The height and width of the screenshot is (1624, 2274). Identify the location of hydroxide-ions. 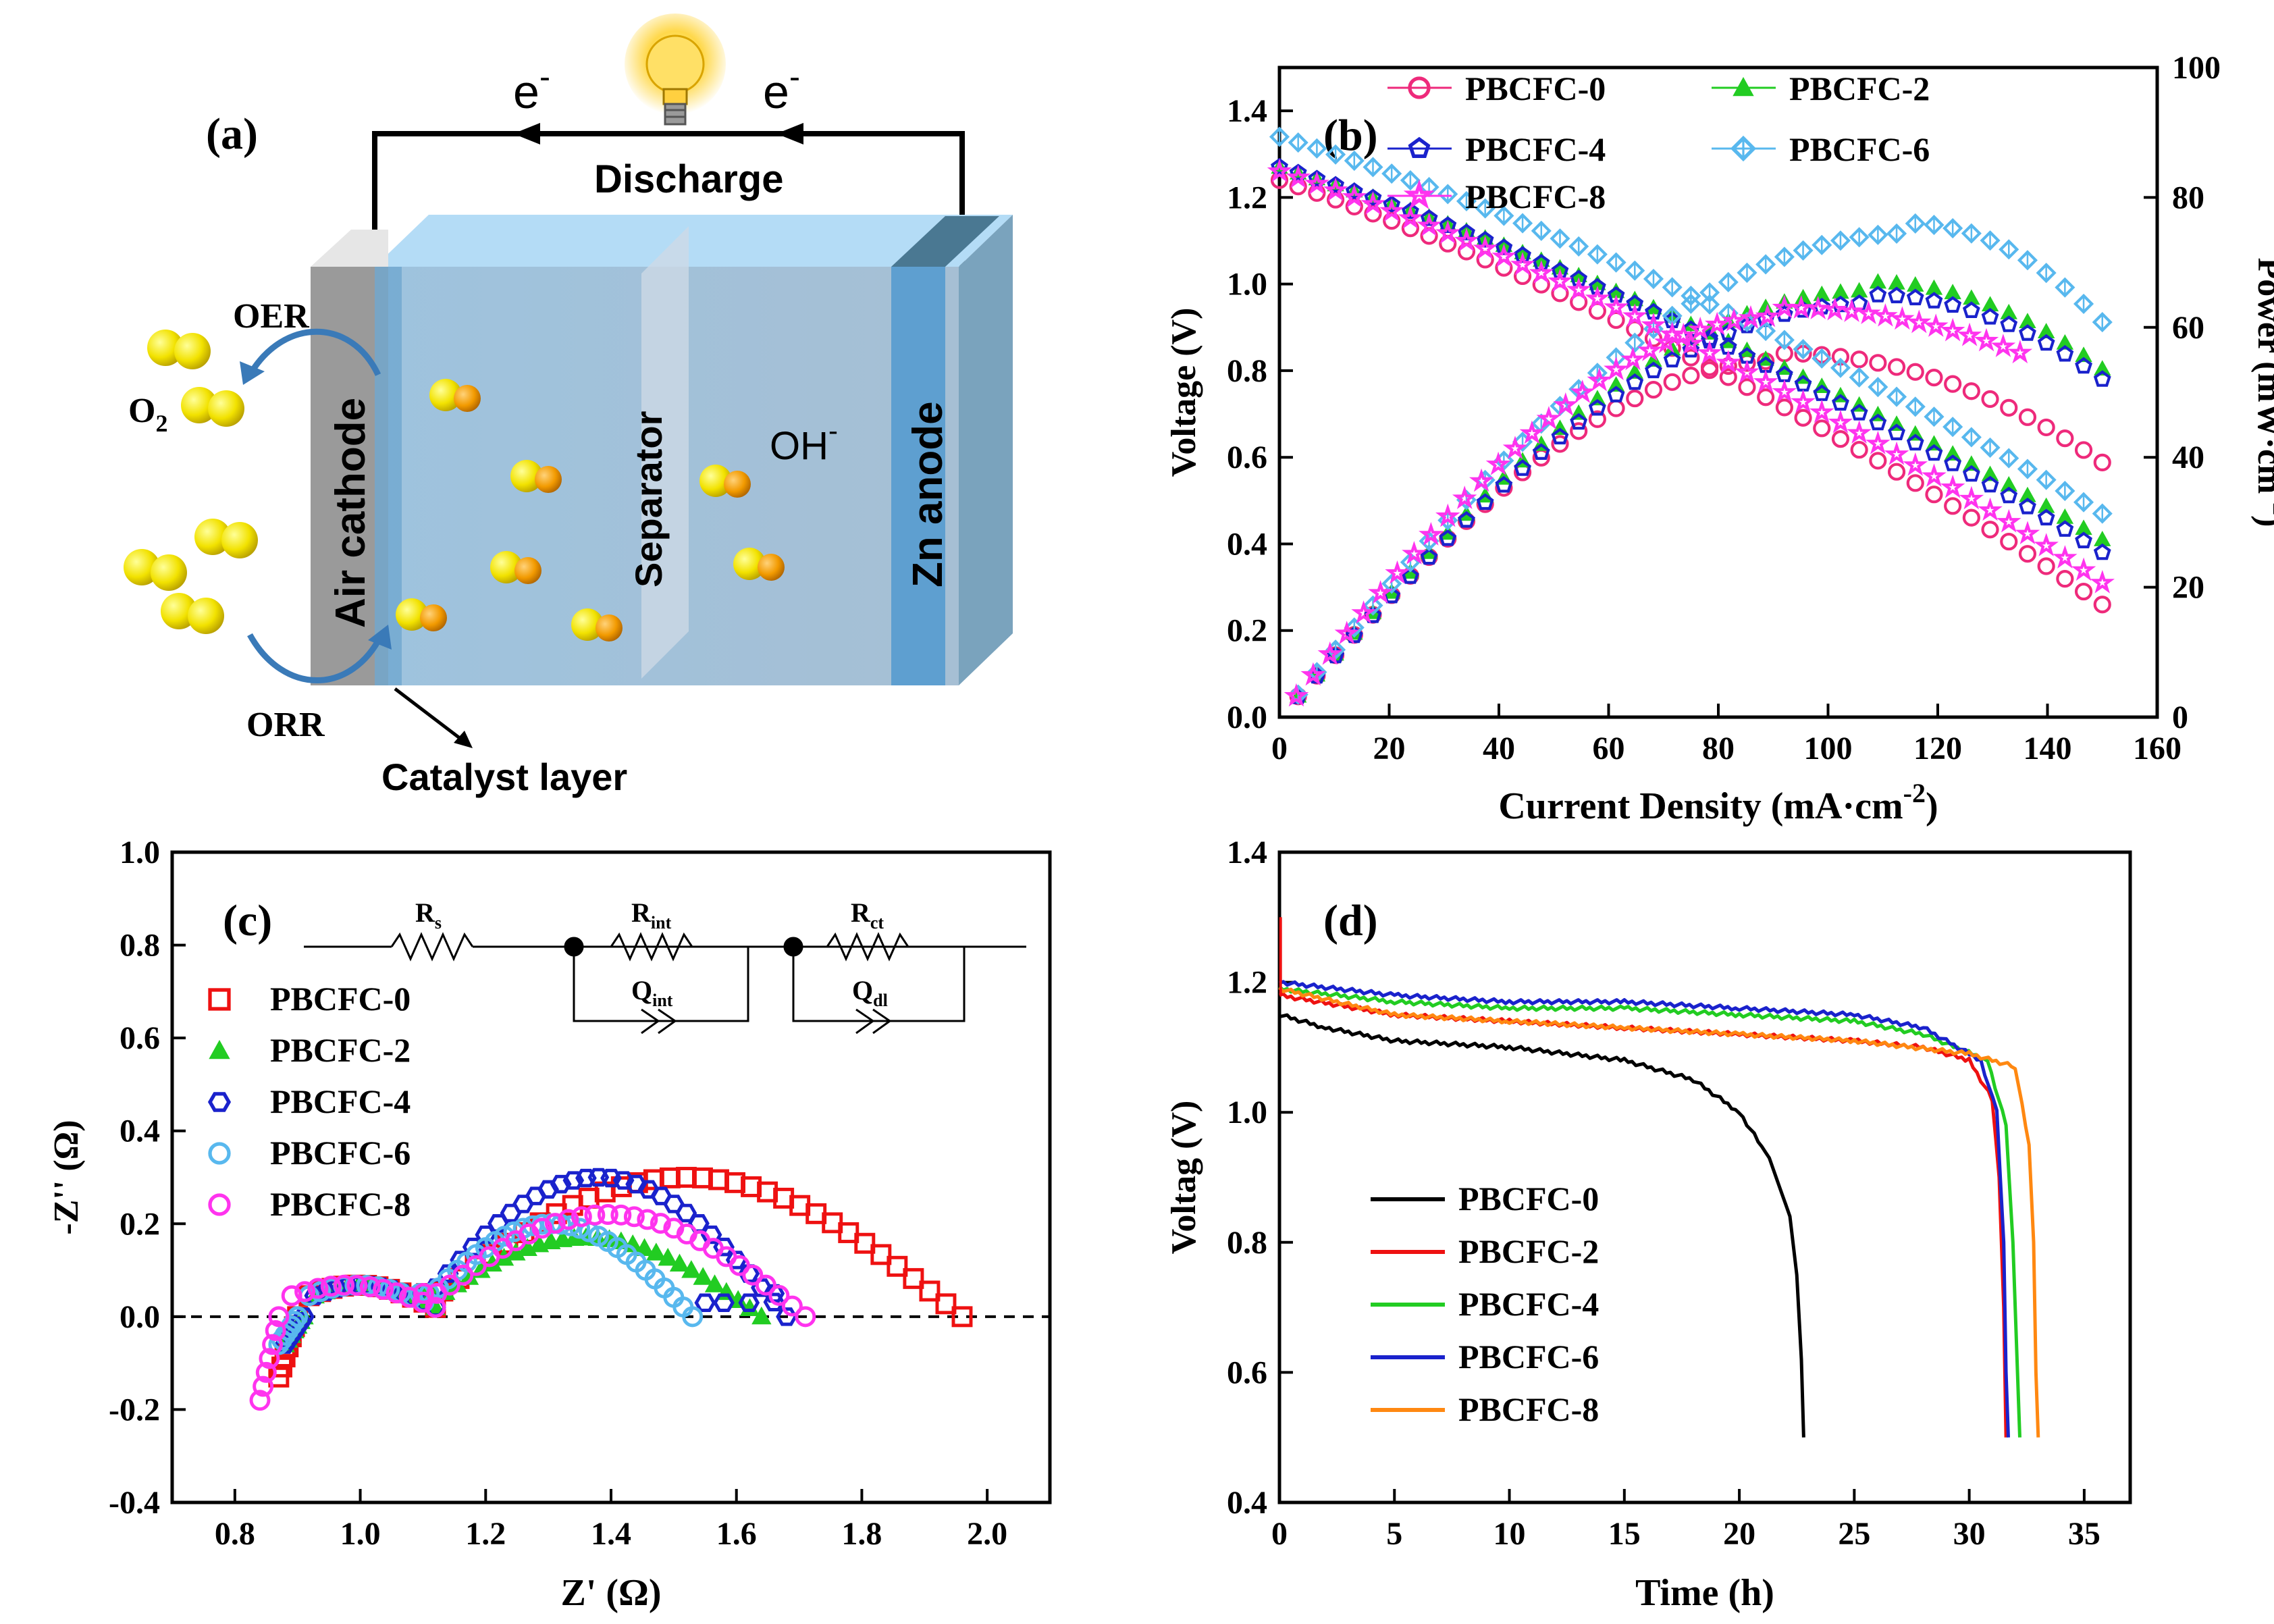
(590, 510).